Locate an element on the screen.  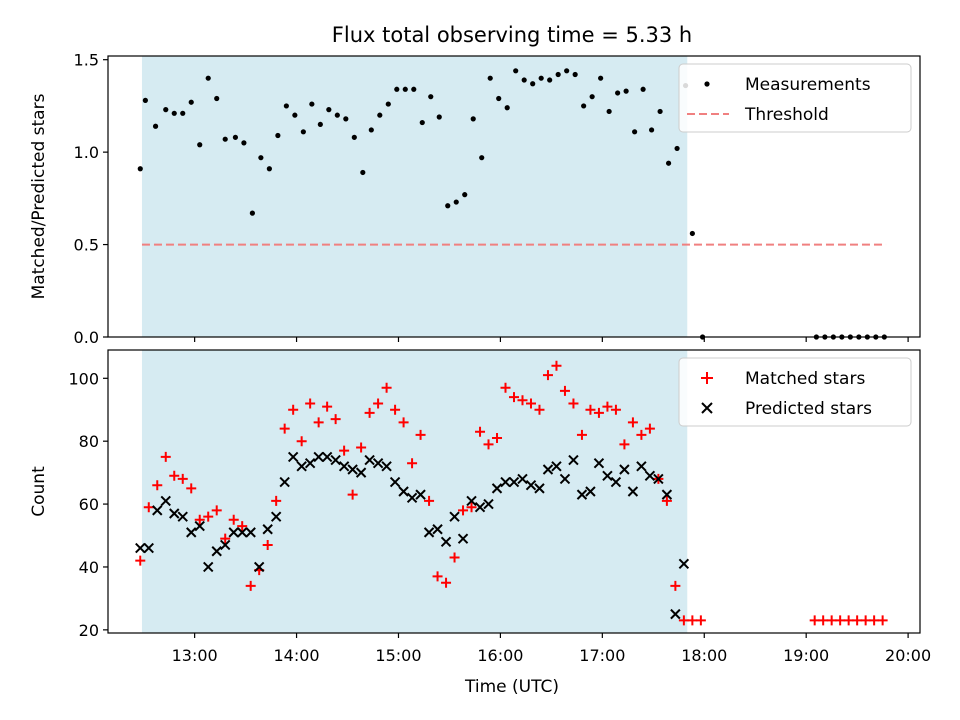
legend-predicted-marker is located at coordinates (707, 408).